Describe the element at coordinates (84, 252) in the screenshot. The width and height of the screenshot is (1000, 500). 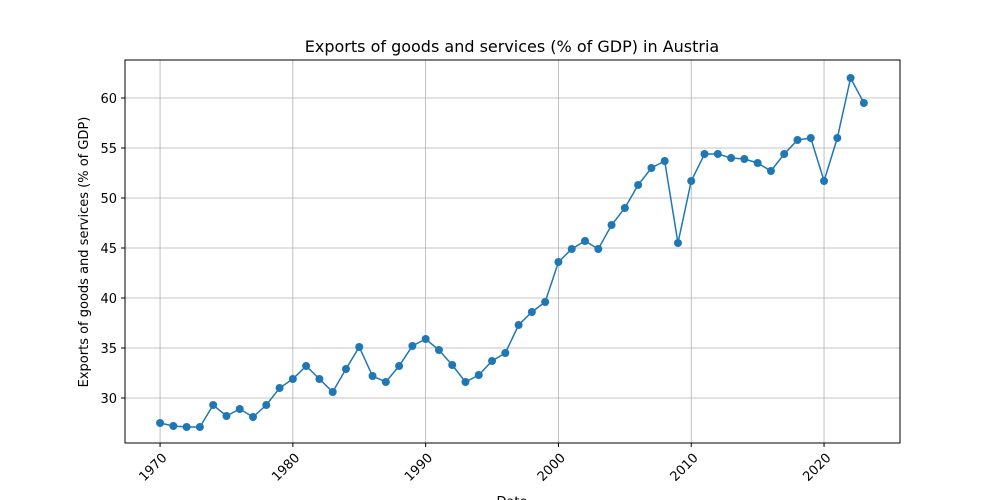
I see `y-axis-label: Exports of goods and services (% of GDP)` at that location.